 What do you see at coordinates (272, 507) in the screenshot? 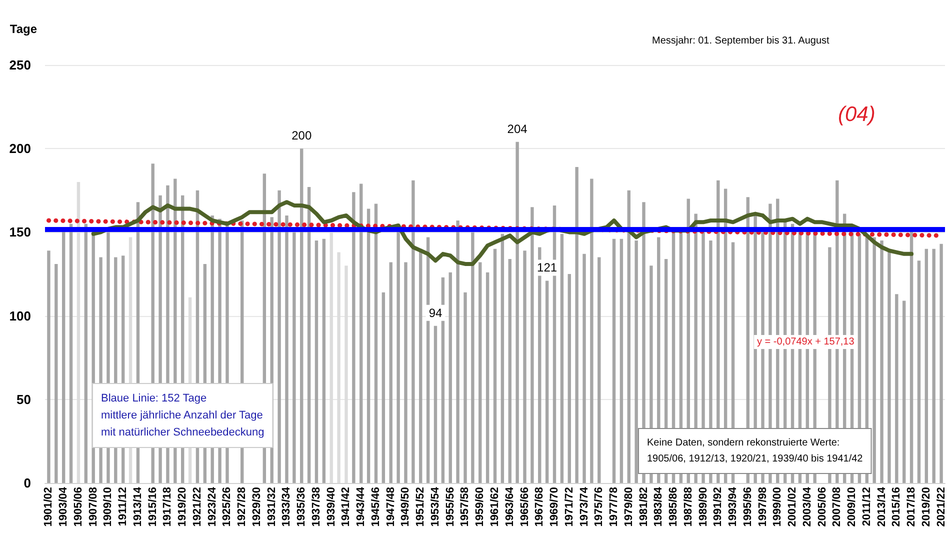
I see `x-tick-label: 1931/32` at bounding box center [272, 507].